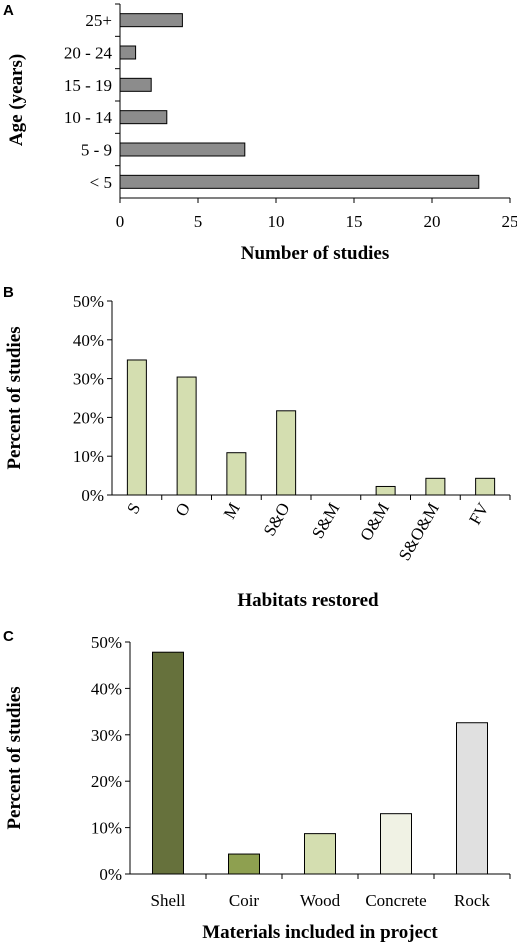 The width and height of the screenshot is (517, 948). I want to click on panel-b-y-tick-label: 30%, so click(88, 379).